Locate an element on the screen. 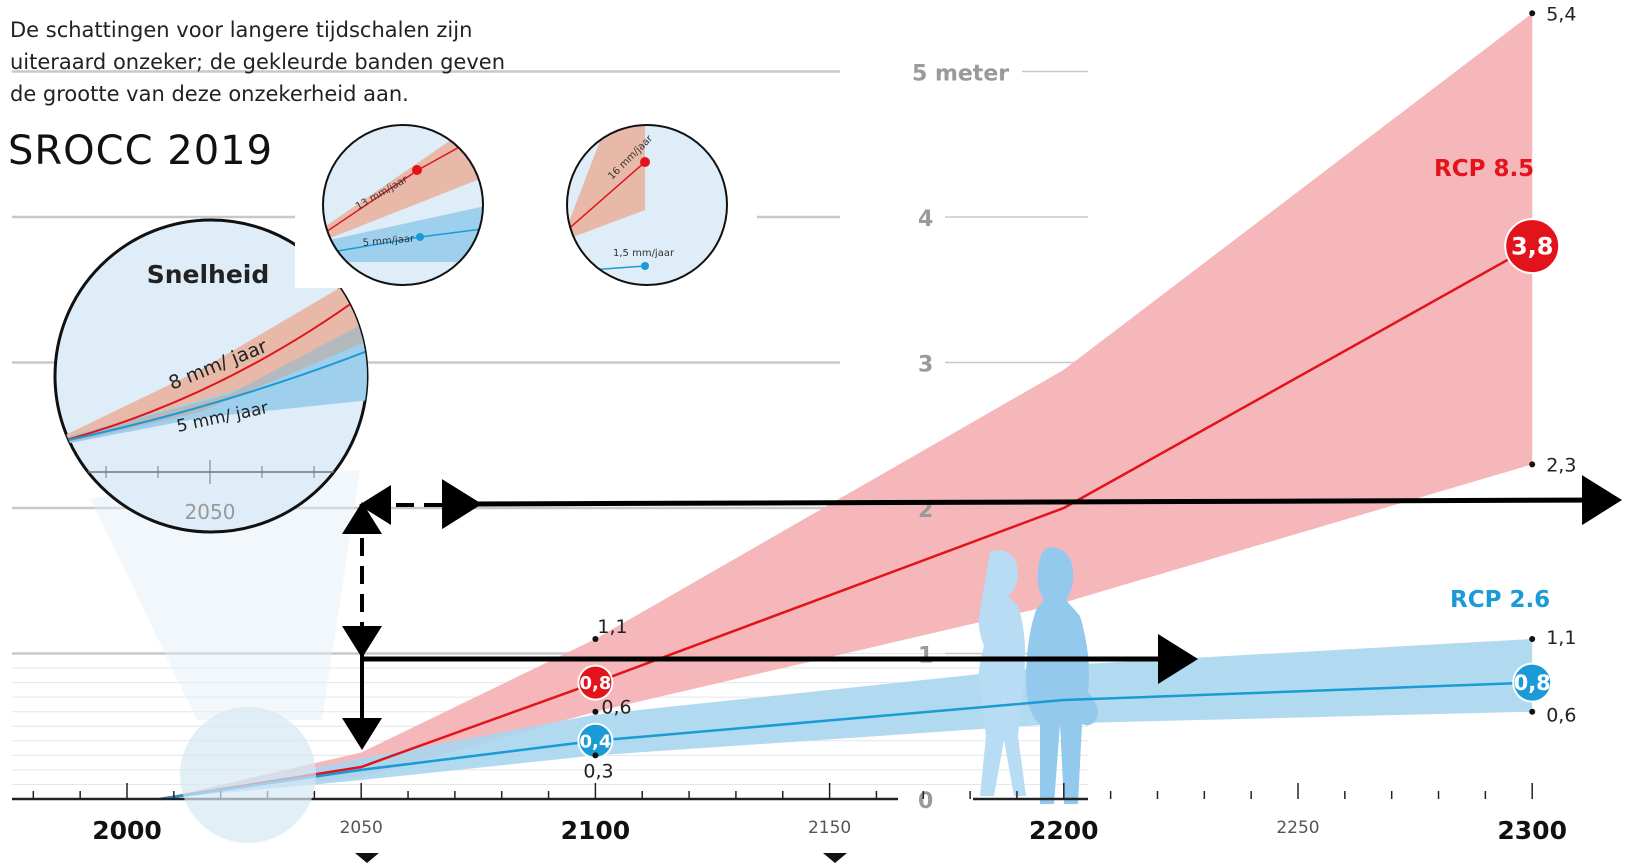 This screenshot has width=1625, height=864. badge-rcp85-2300-value: 3,8 is located at coordinates (1532, 247).